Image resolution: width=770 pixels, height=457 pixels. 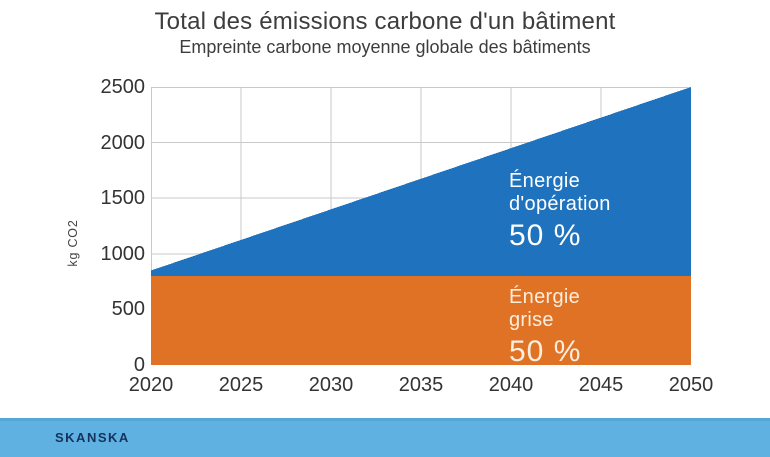 I want to click on series-label-energie-operation: Énergie d'opération 50 %, so click(x=560, y=211).